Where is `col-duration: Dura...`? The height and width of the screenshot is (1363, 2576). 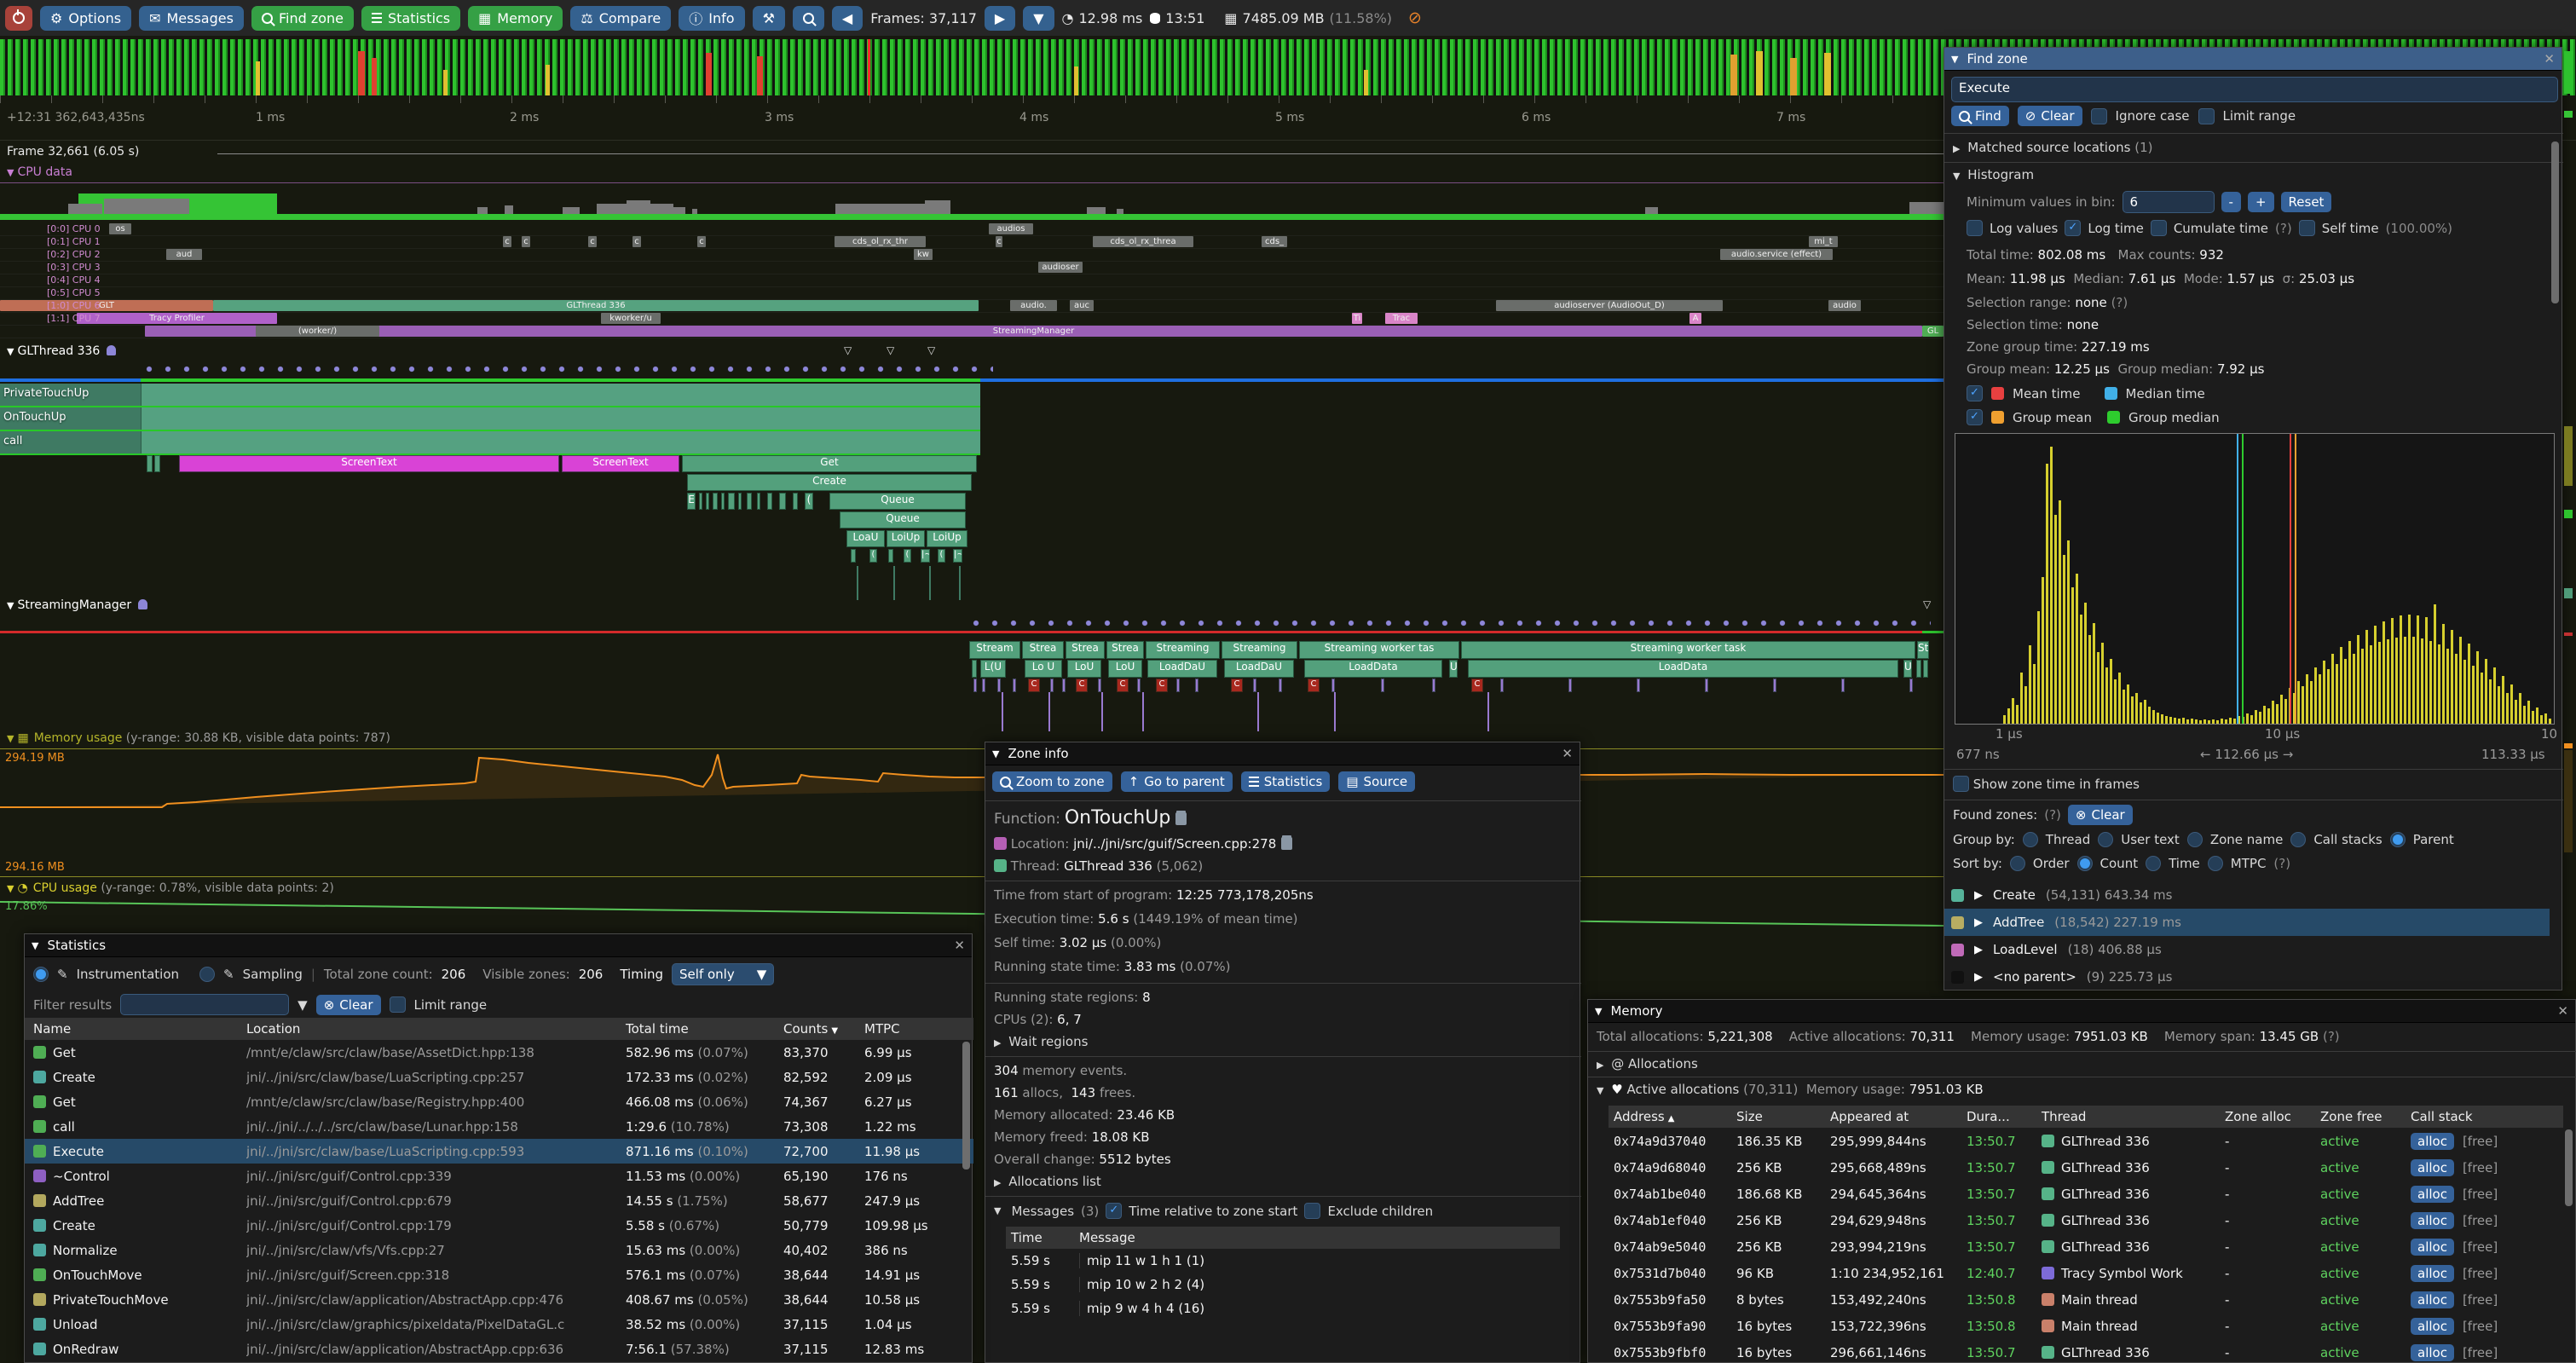 col-duration: Dura... is located at coordinates (1988, 1116).